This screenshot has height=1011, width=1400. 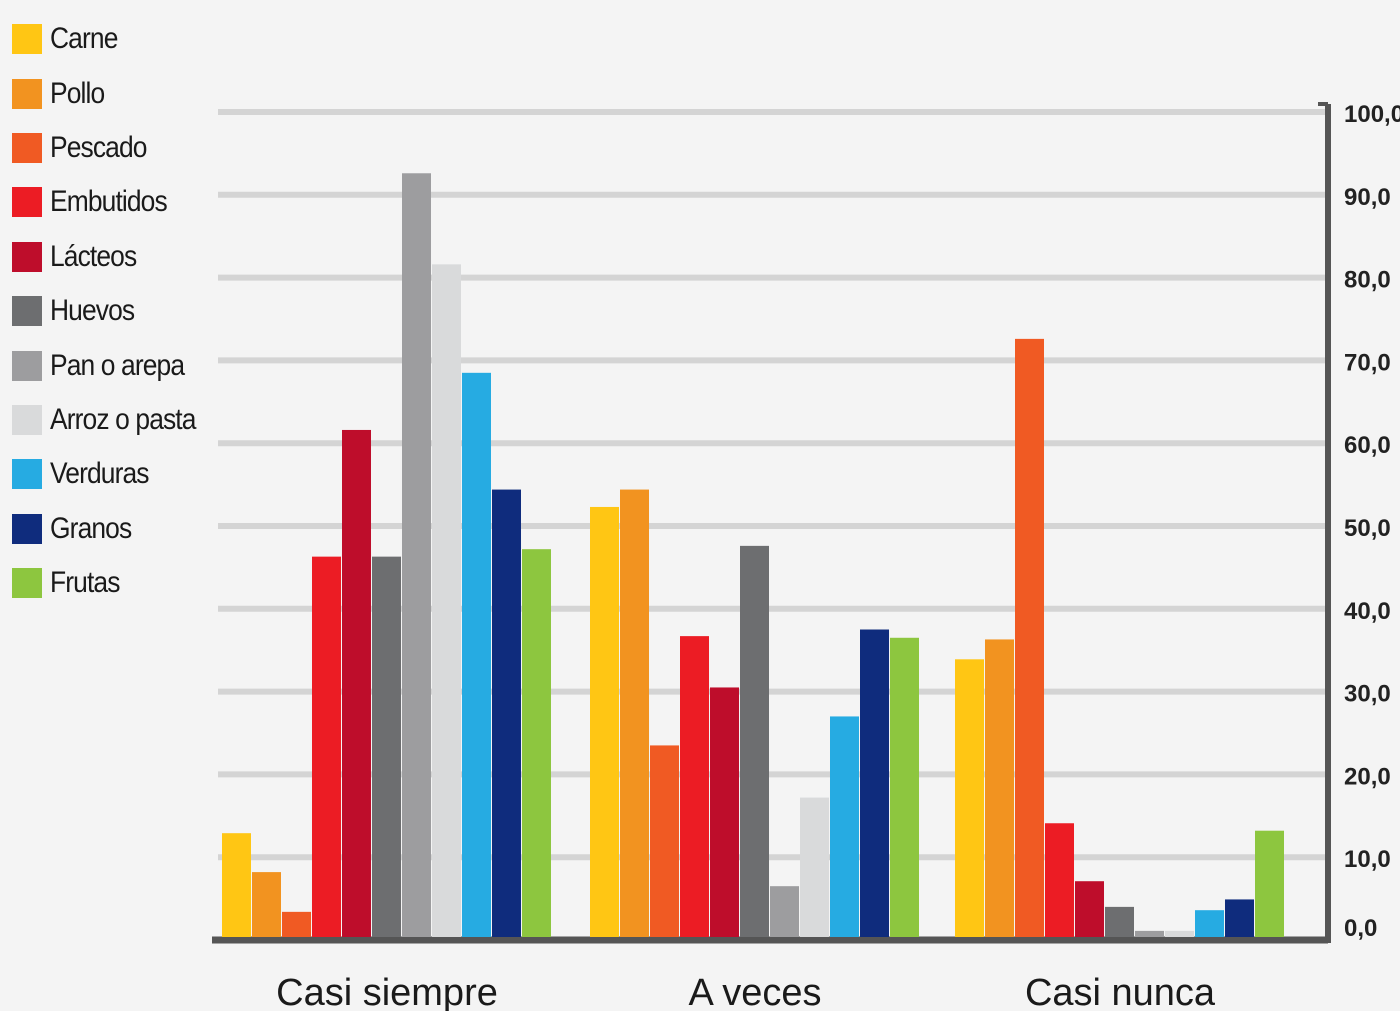 What do you see at coordinates (1367, 859) in the screenshot?
I see `y-tick-label: 10,0` at bounding box center [1367, 859].